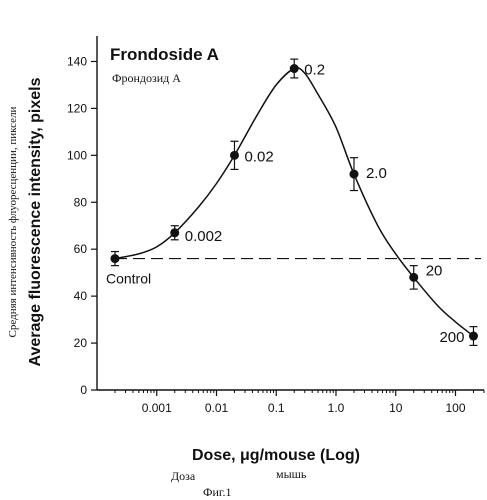  Describe the element at coordinates (77, 108) in the screenshot. I see `y-tick-label: 120` at that location.